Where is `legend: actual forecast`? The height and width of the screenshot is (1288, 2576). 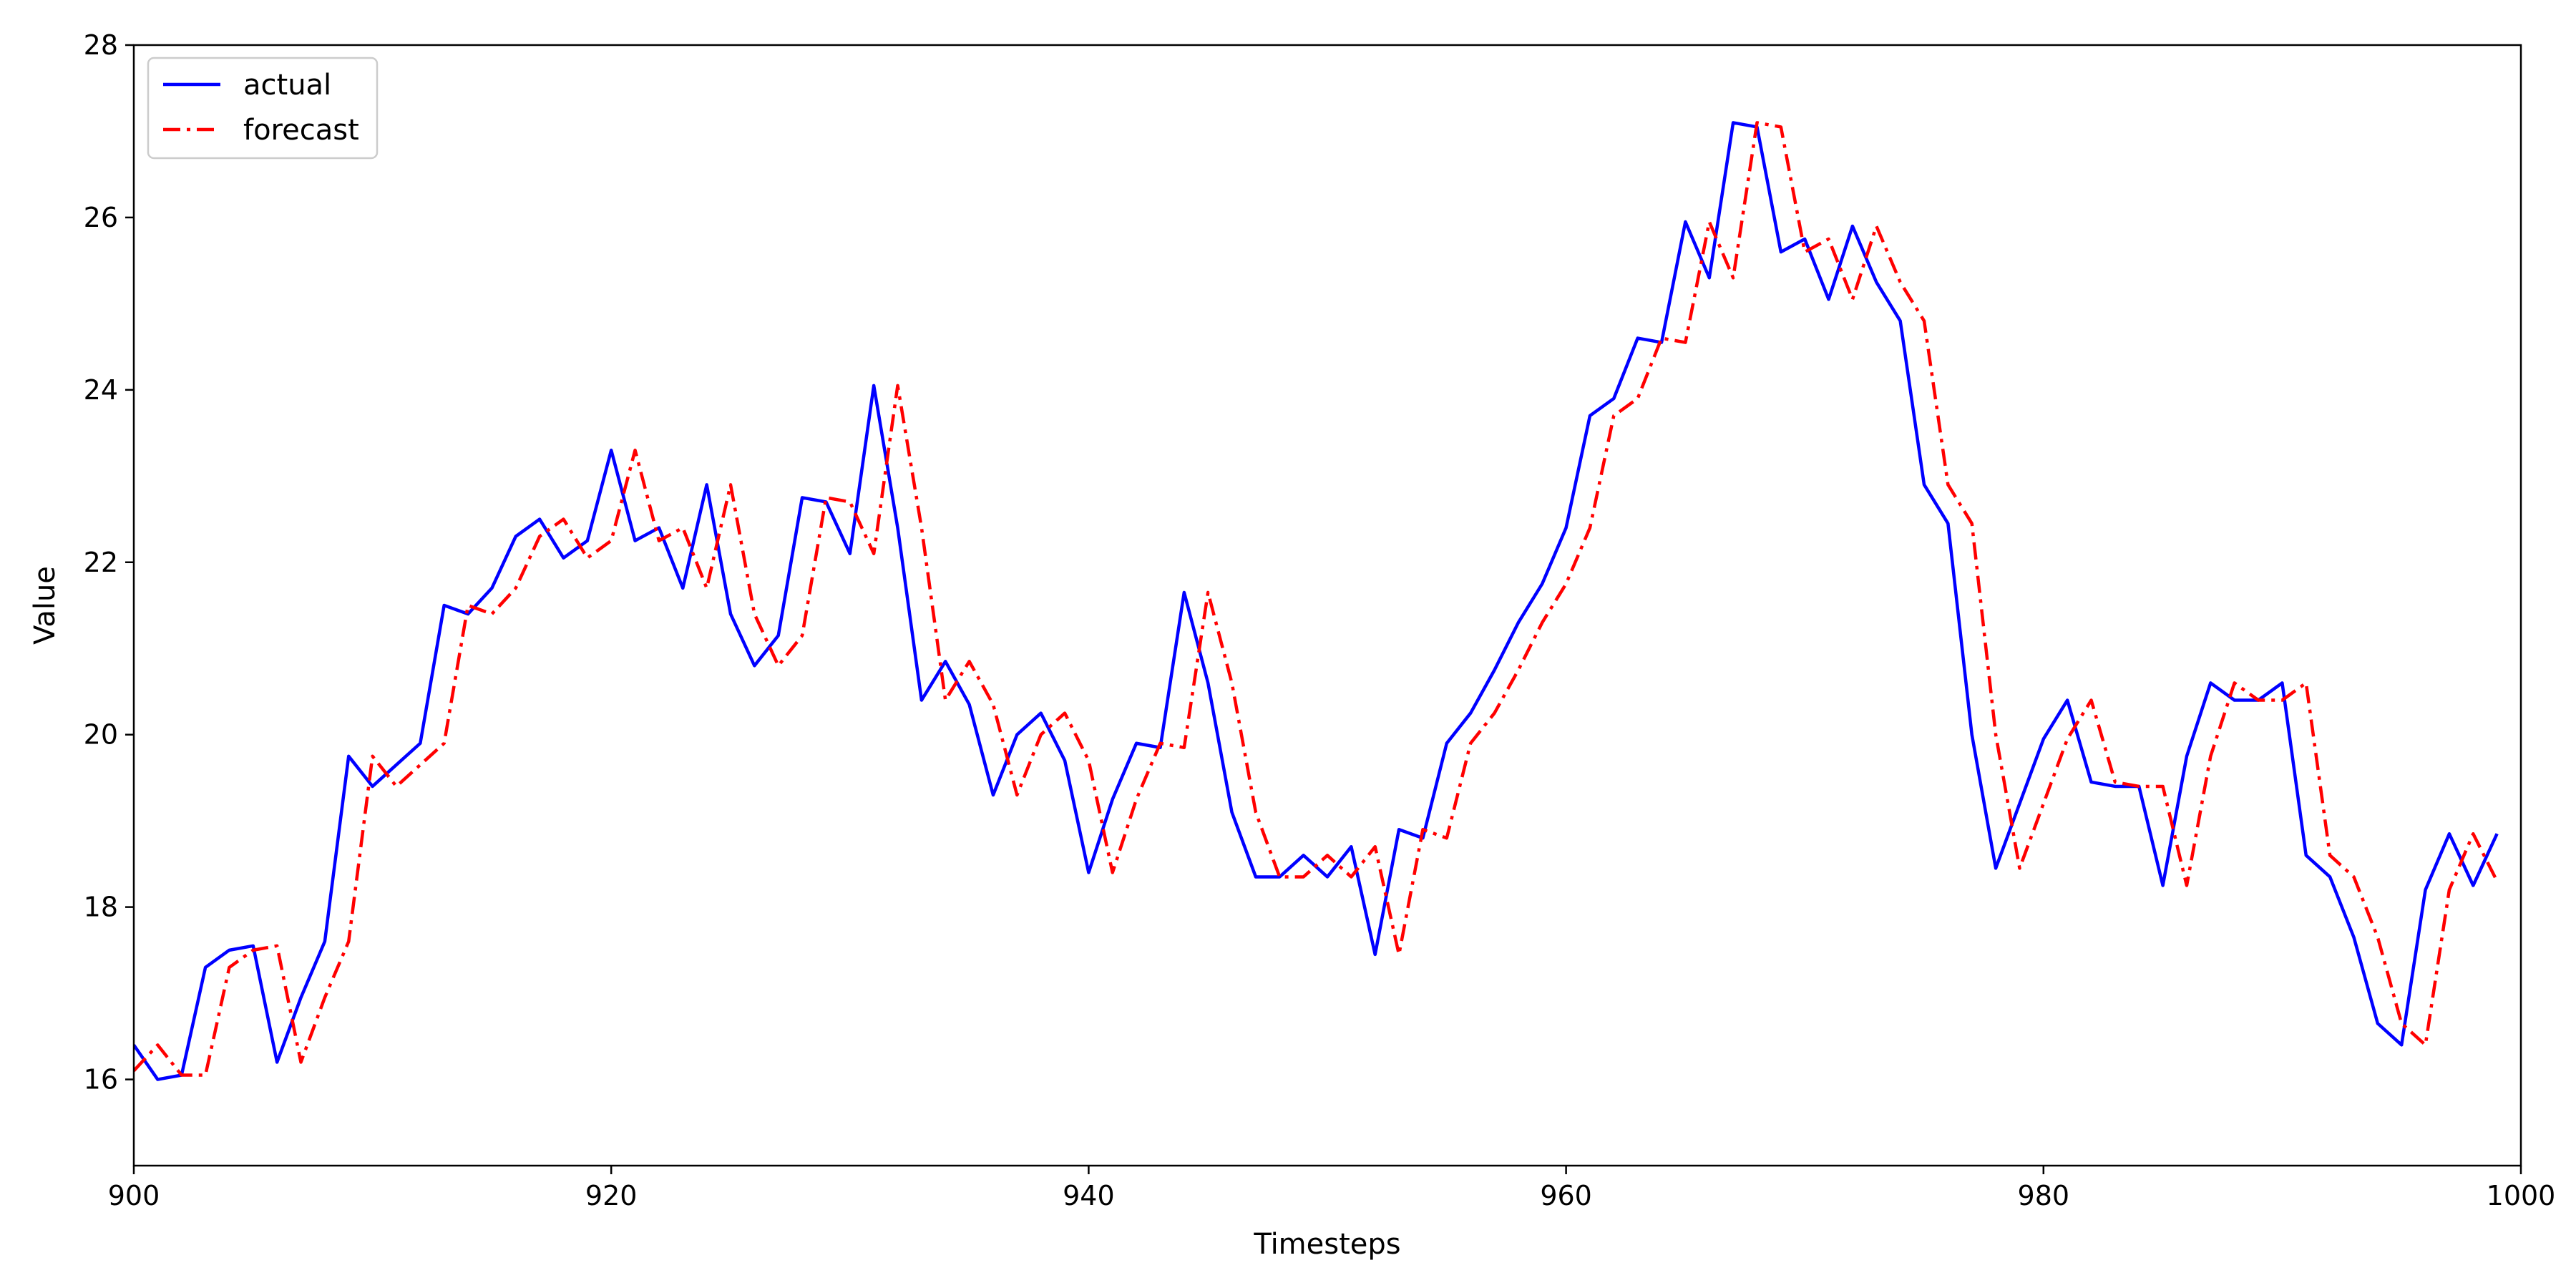 legend: actual forecast is located at coordinates (263, 108).